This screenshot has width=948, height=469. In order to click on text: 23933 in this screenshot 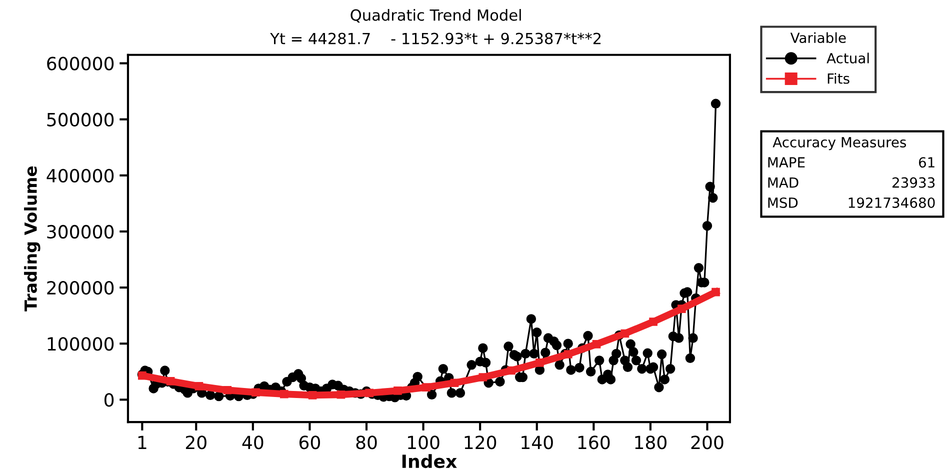, I will do `click(913, 182)`.